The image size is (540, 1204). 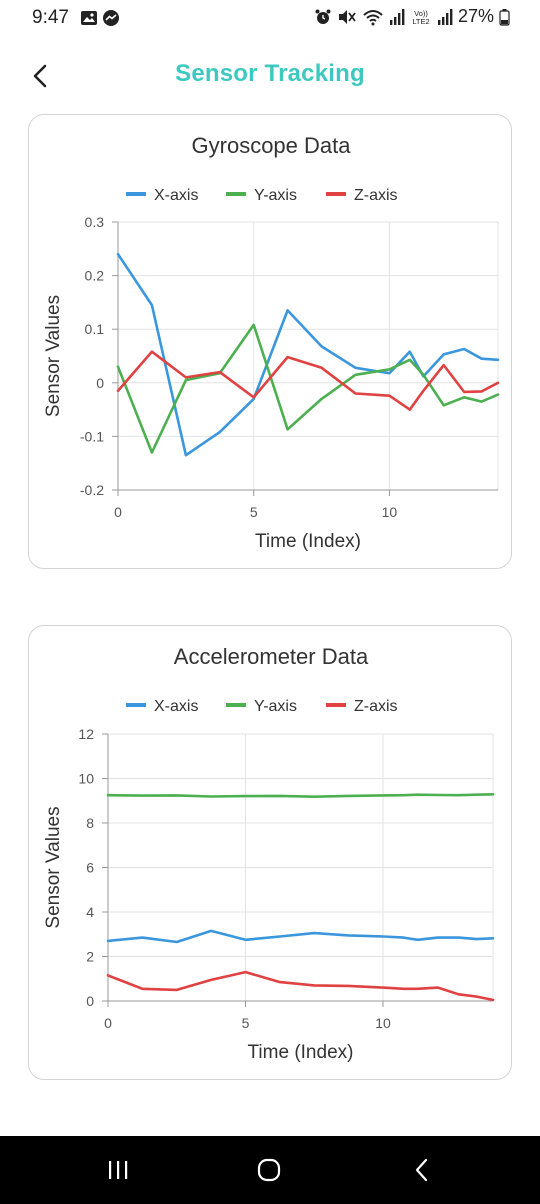 What do you see at coordinates (504, 17) in the screenshot?
I see `battery-icon` at bounding box center [504, 17].